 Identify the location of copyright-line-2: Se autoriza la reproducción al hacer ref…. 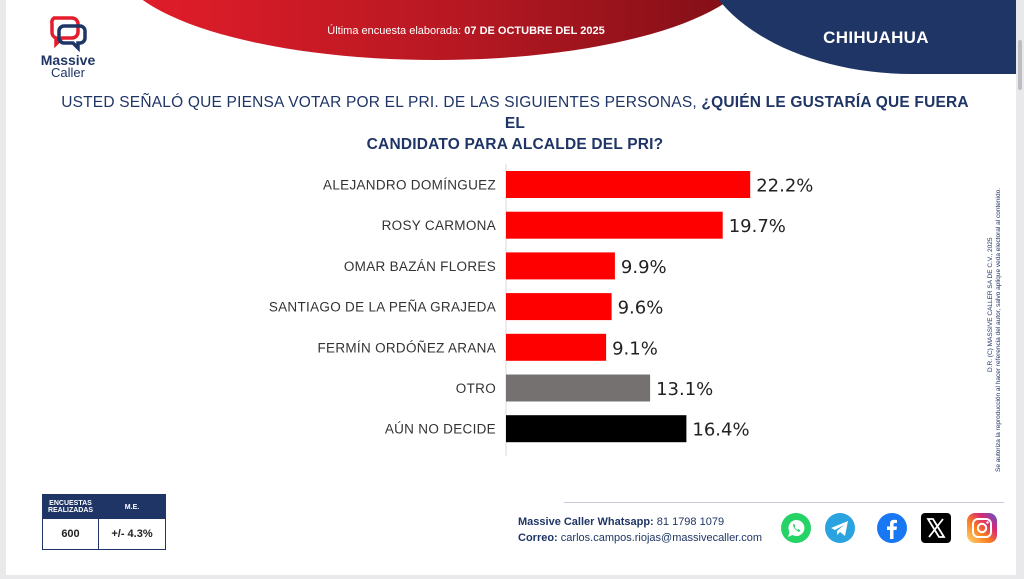
(998, 330).